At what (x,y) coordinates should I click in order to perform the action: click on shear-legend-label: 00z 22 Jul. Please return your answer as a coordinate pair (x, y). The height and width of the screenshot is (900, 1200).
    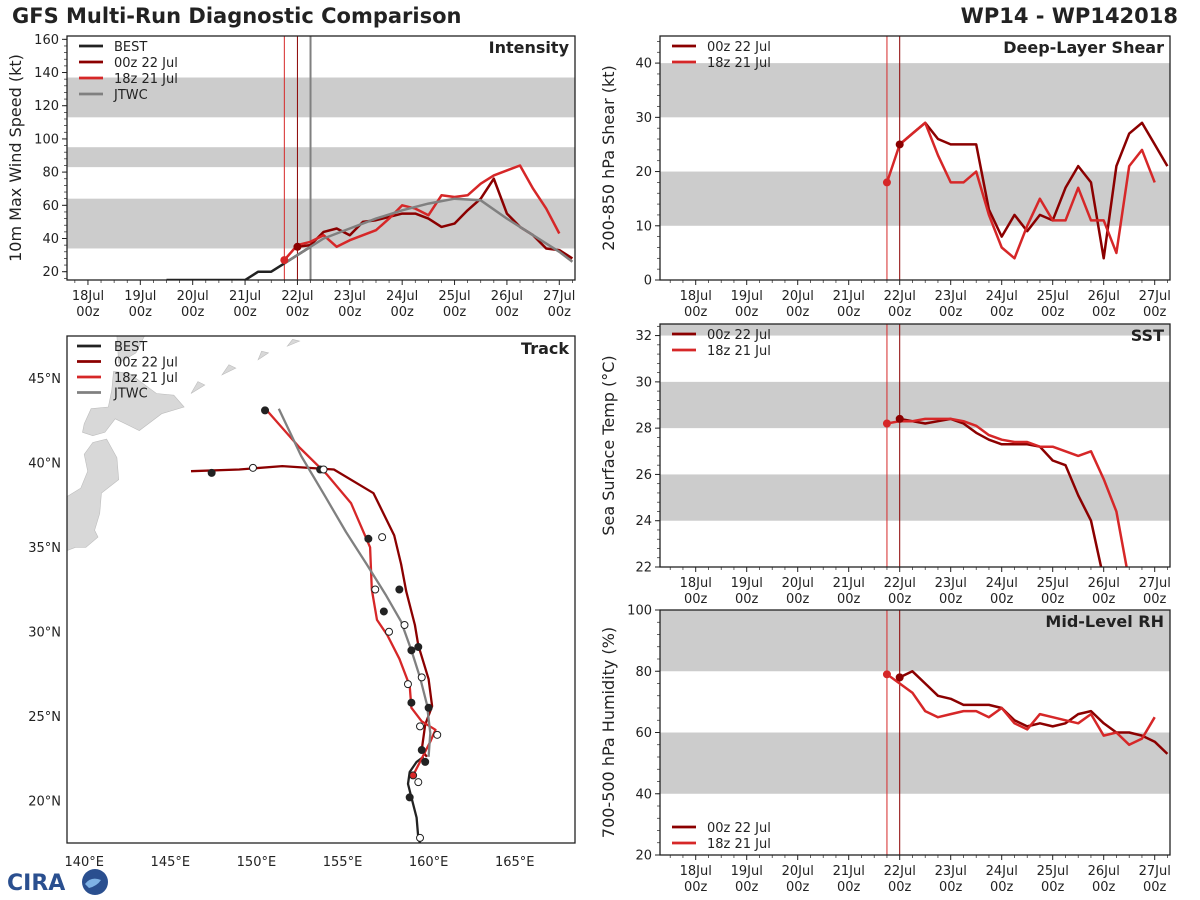
    Looking at the image, I should click on (739, 47).